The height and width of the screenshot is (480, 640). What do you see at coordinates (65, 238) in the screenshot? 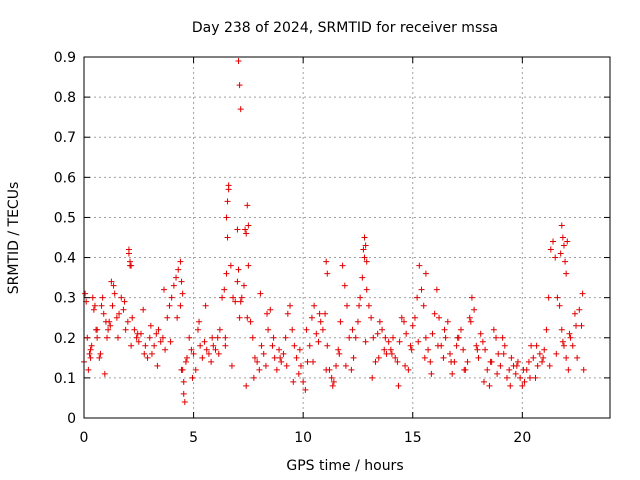
I see `y-tick-labels: 0 0.1 0.2 0.3 0.4 0.5 0.6 0.7 0.8 0.9` at bounding box center [65, 238].